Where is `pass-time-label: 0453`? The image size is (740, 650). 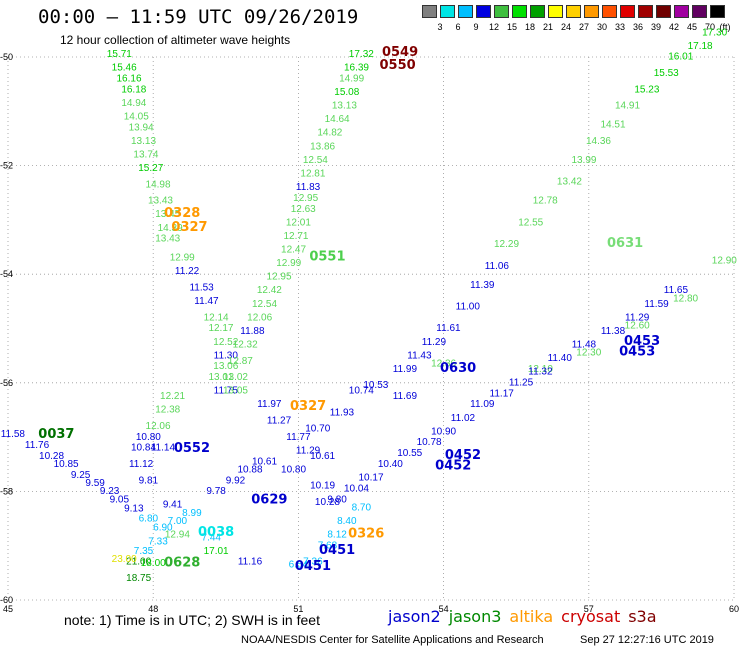 pass-time-label: 0453 is located at coordinates (637, 352).